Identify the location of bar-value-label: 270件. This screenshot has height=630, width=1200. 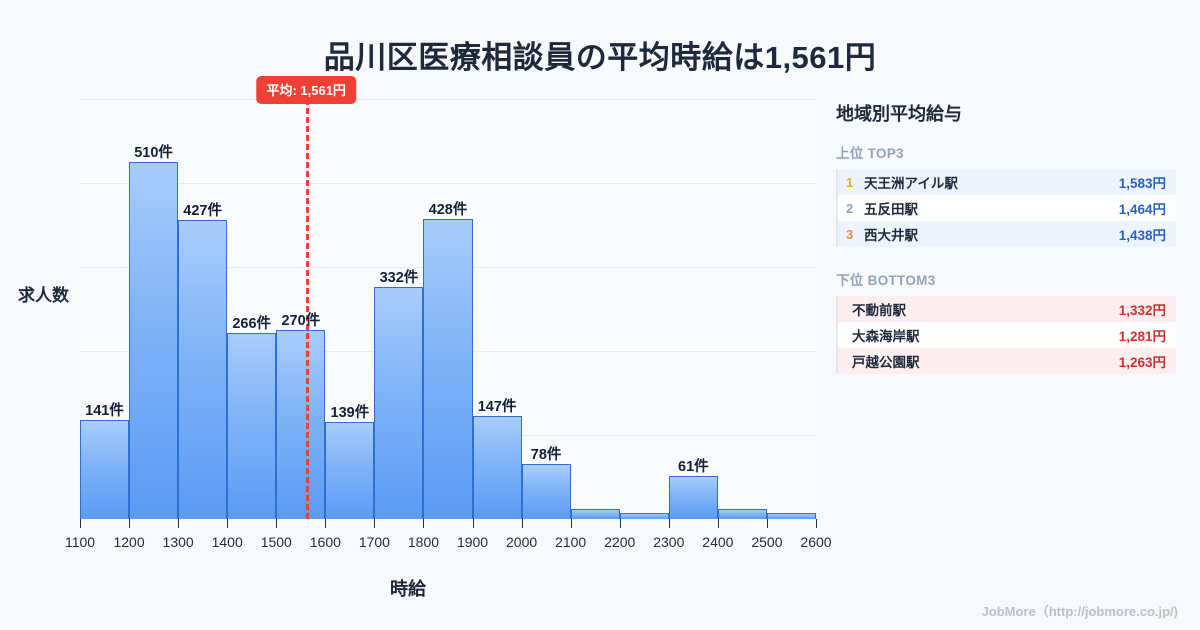
(301, 321).